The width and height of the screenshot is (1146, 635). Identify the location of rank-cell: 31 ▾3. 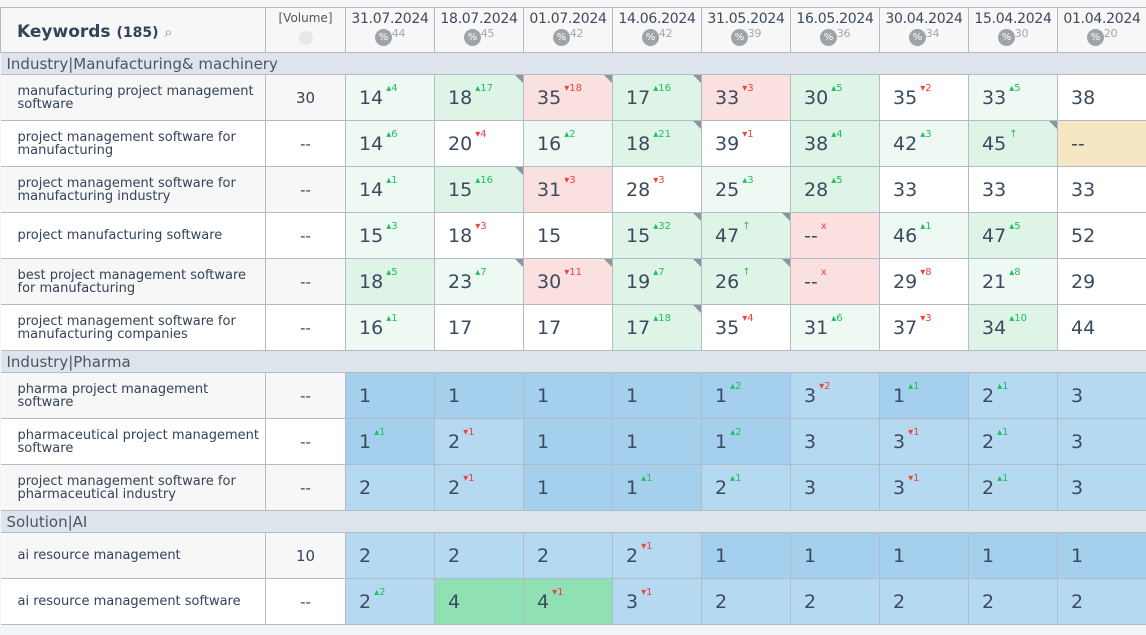
(568, 189).